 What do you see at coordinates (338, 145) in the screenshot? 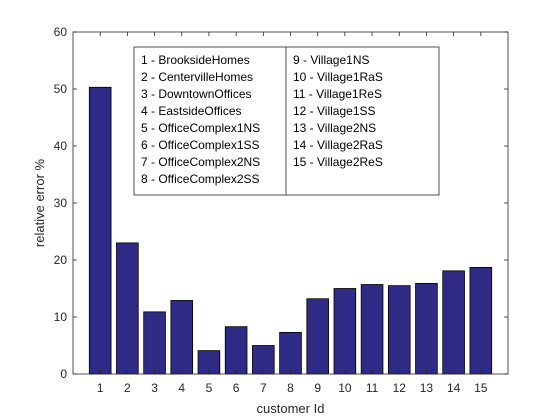
I see `legend-entry: 14 - Village2RaS` at bounding box center [338, 145].